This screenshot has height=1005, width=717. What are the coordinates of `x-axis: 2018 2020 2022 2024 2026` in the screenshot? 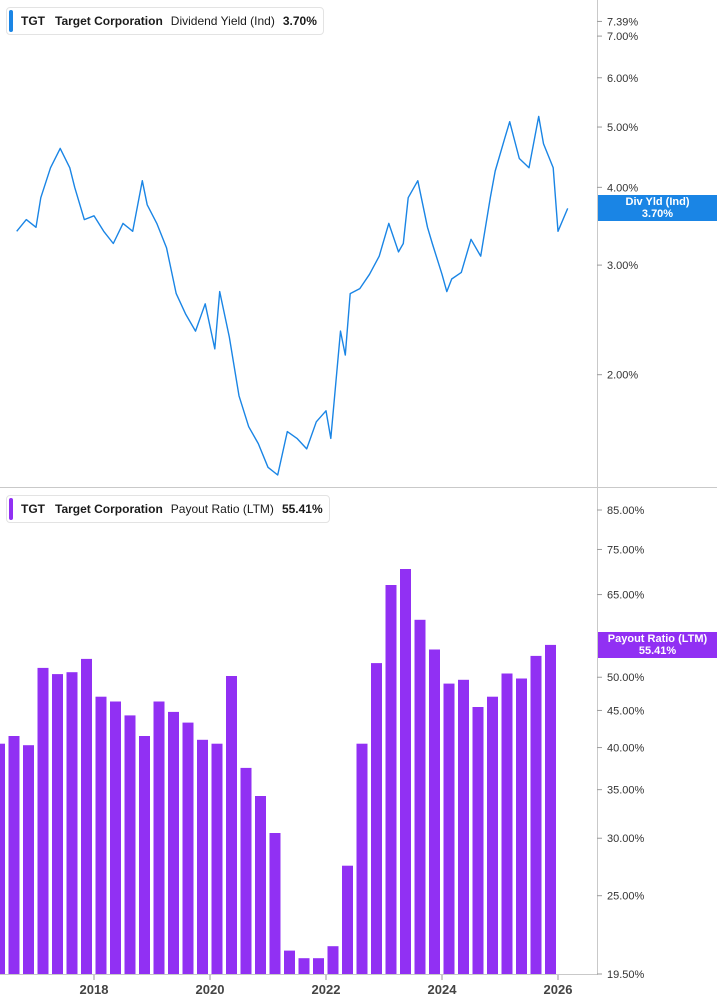 It's located at (326, 986).